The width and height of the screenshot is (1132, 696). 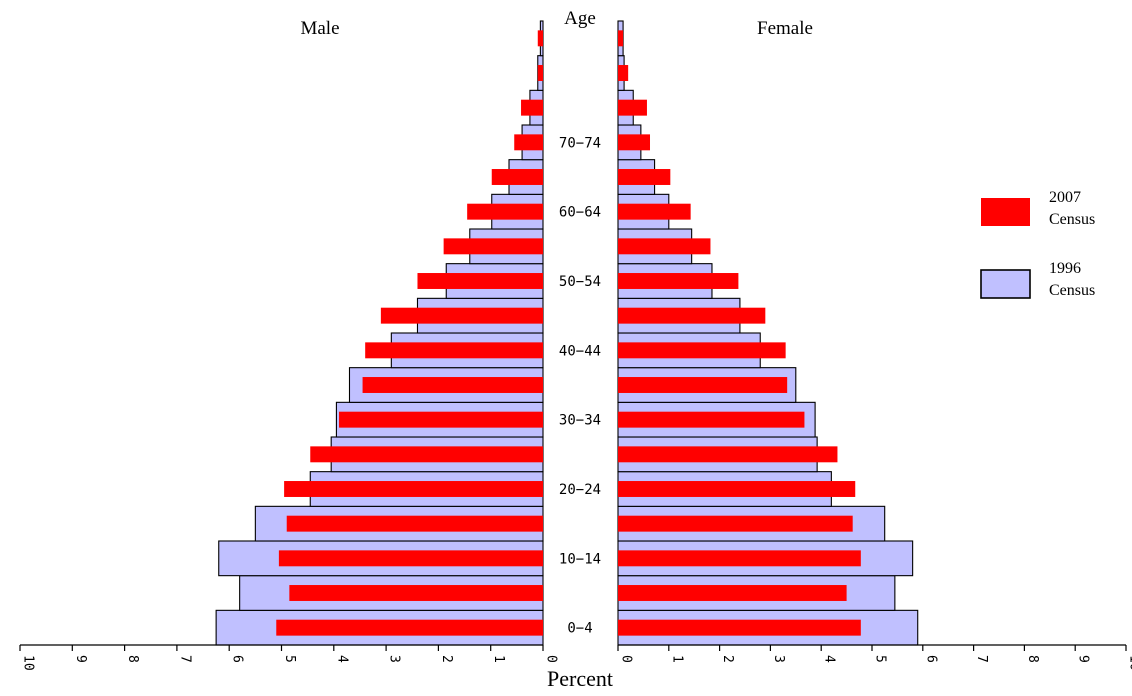 I want to click on legend-2007-line1: 2007, so click(x=1065, y=197).